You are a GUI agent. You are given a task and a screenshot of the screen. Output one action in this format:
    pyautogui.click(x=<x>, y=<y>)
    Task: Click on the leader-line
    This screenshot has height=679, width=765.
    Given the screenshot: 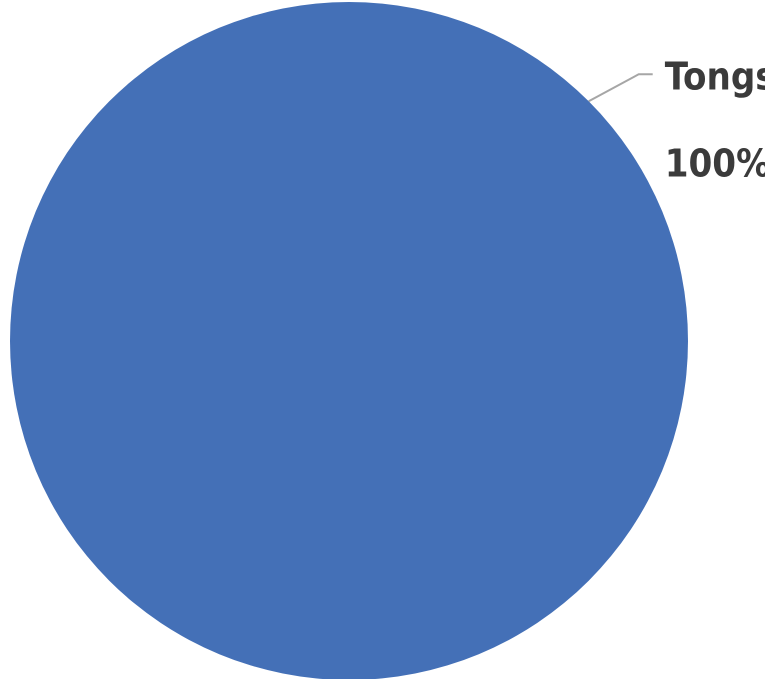 What is the action you would take?
    pyautogui.click(x=620, y=88)
    